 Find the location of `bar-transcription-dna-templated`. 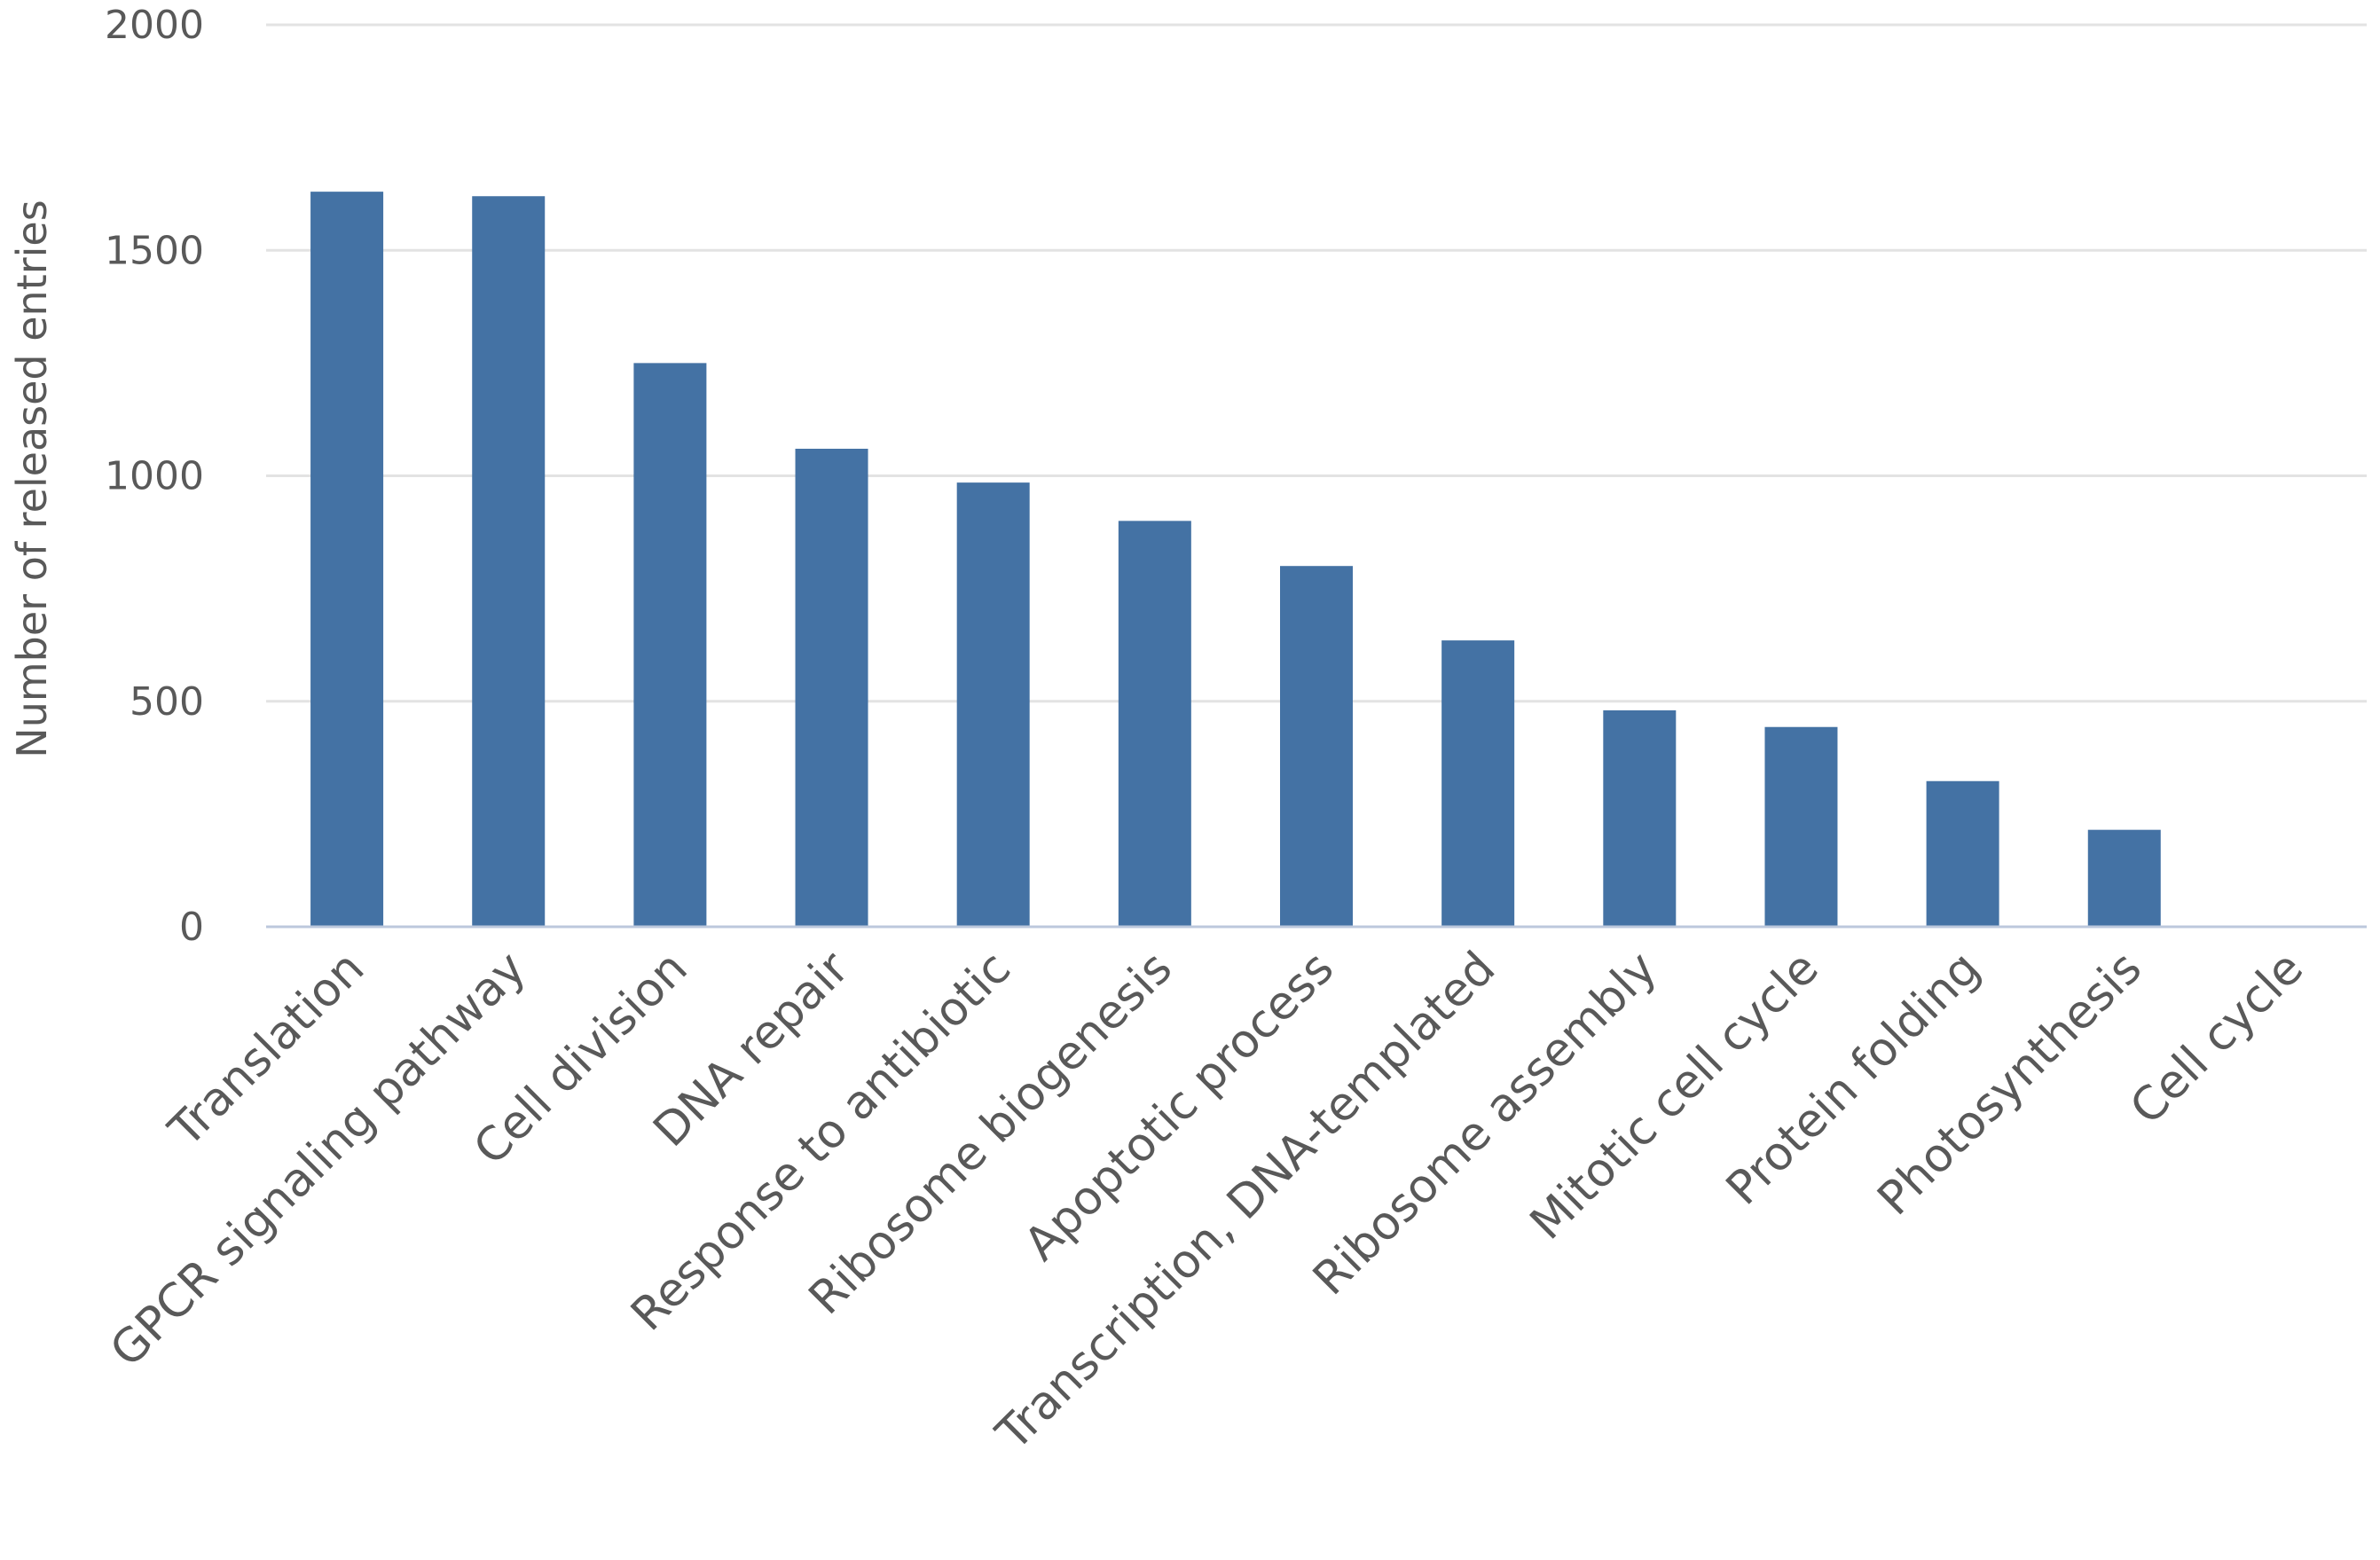

bar-transcription-dna-templated is located at coordinates (1478, 783).